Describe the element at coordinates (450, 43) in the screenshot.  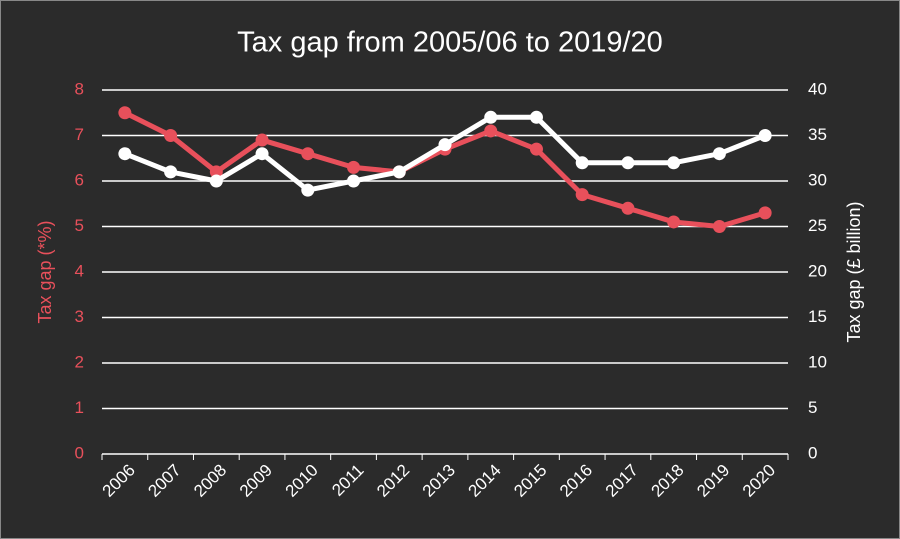
I see `chart-title: Tax gap from 2005/06 to 2019/20` at that location.